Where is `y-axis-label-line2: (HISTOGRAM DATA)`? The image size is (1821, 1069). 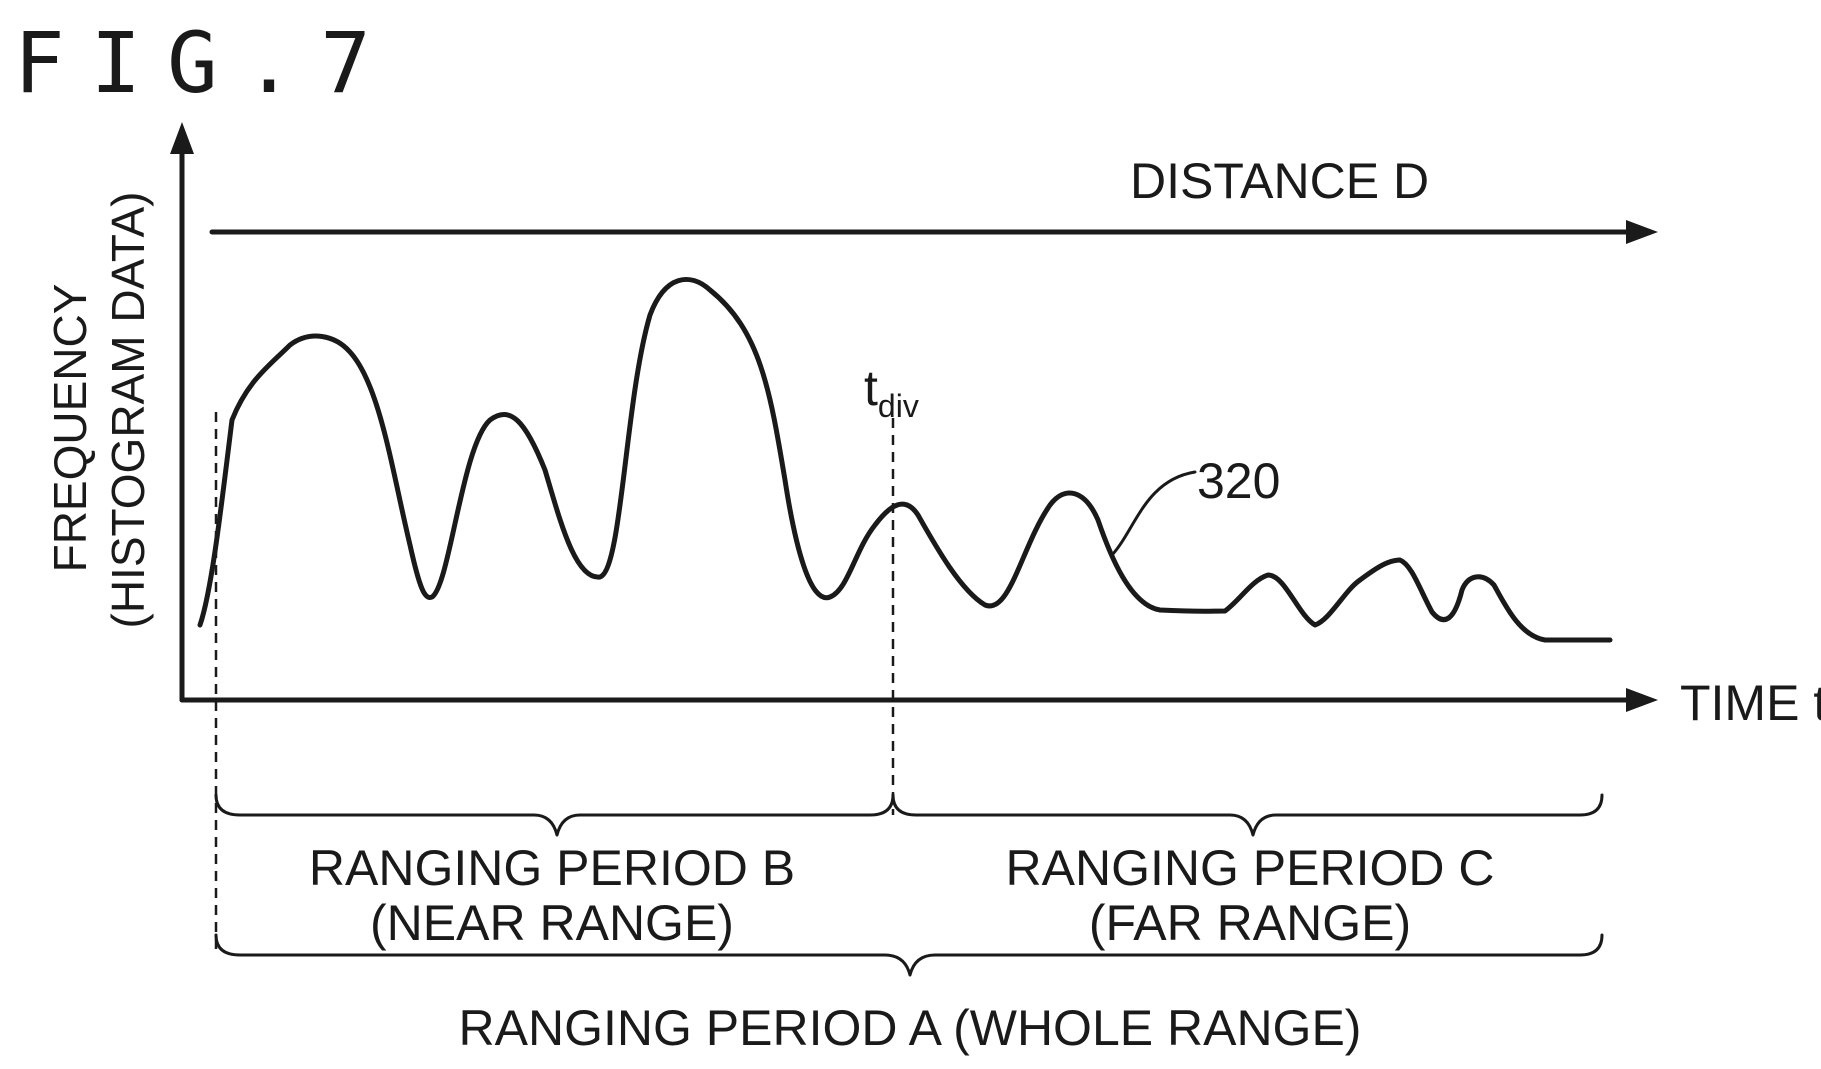 y-axis-label-line2: (HISTOGRAM DATA) is located at coordinates (128, 410).